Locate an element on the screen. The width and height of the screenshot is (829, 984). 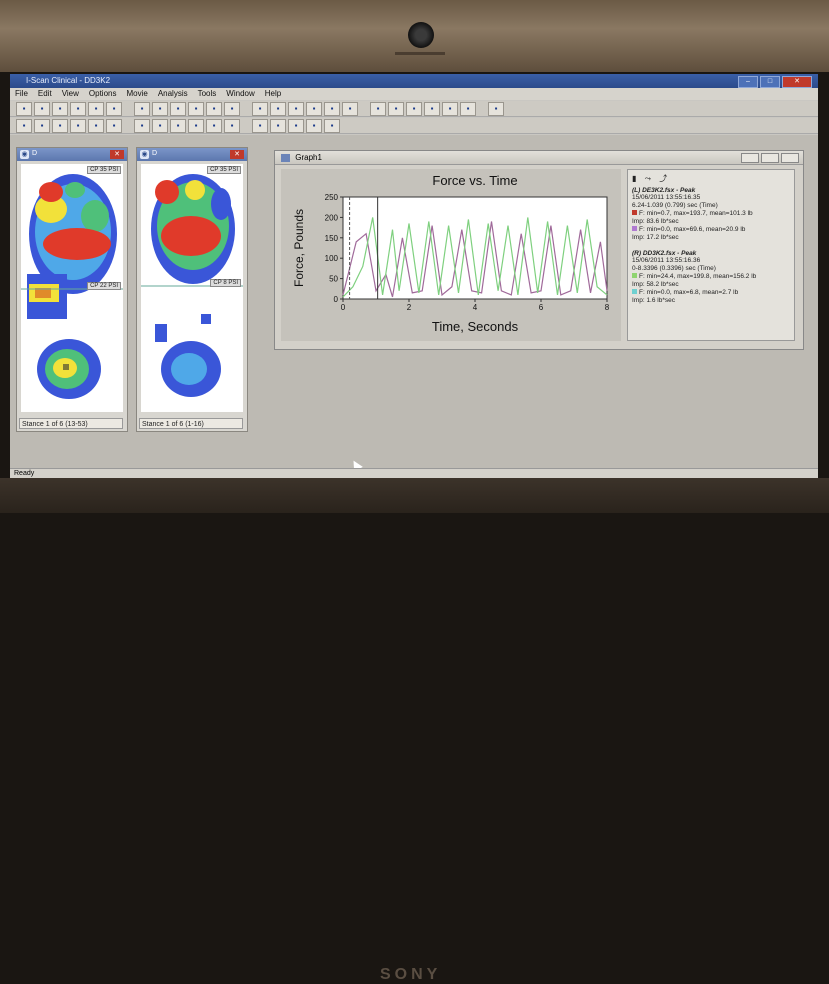
webcam is located at coordinates (421, 35).